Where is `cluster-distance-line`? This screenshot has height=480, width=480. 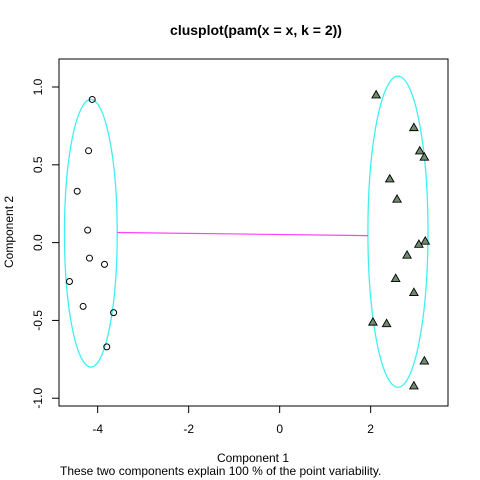 cluster-distance-line is located at coordinates (242, 234).